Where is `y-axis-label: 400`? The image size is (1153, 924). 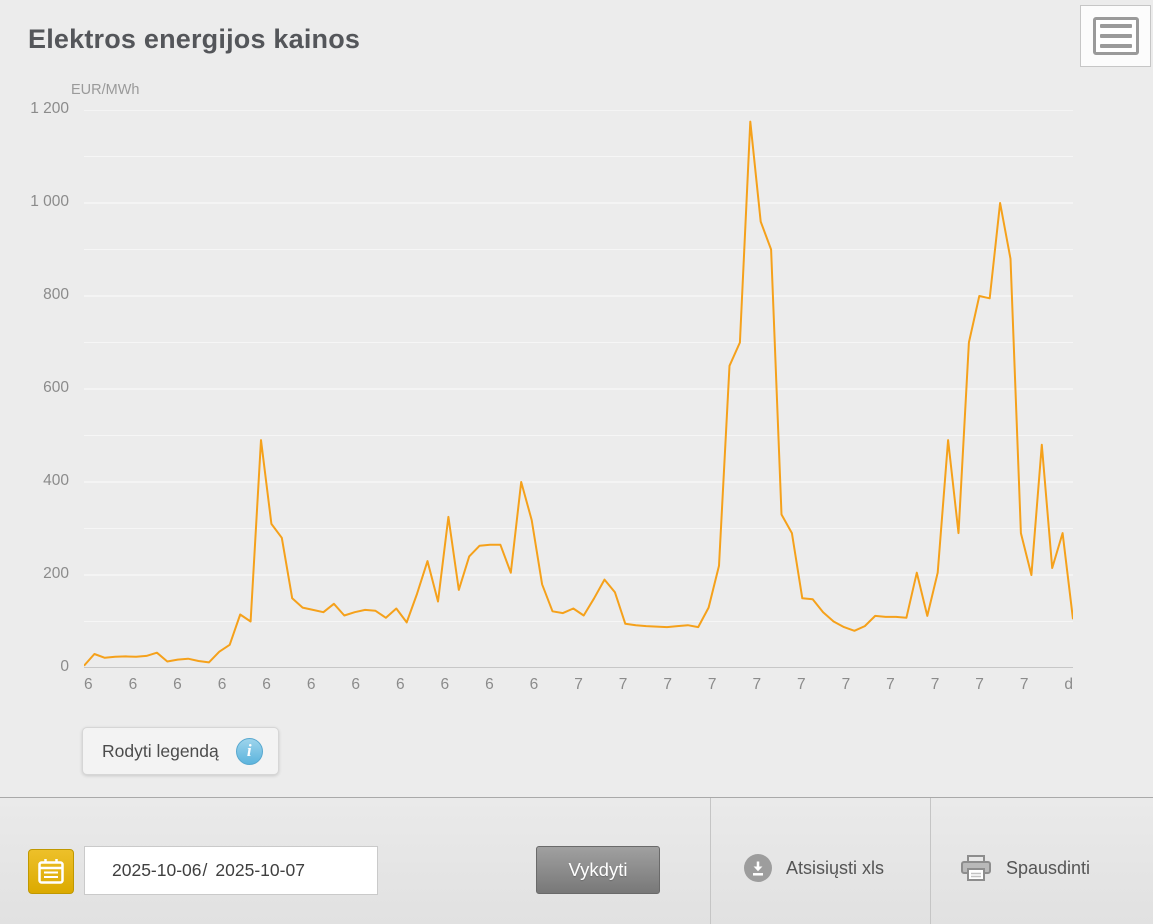
y-axis-label: 400 is located at coordinates (56, 480).